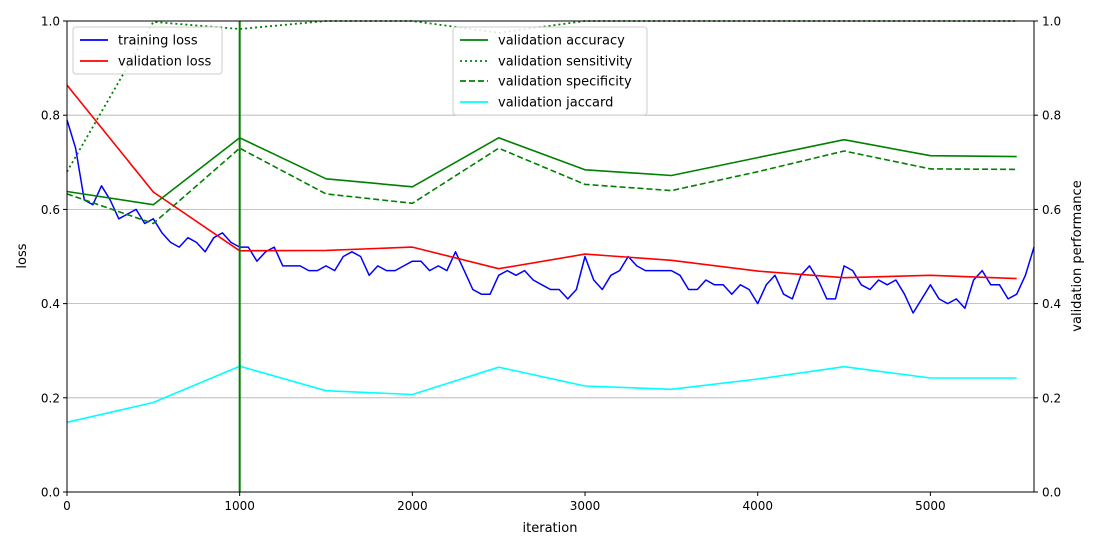 The width and height of the screenshot is (1100, 550). What do you see at coordinates (50, 22) in the screenshot?
I see `left-y-tick-label: 1.0` at bounding box center [50, 22].